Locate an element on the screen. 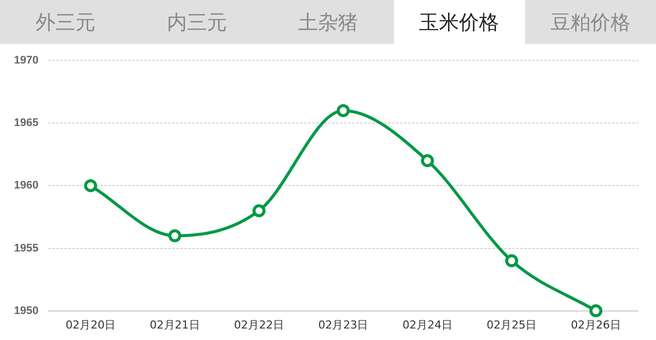  y-tick-label: 1960 is located at coordinates (26, 186).